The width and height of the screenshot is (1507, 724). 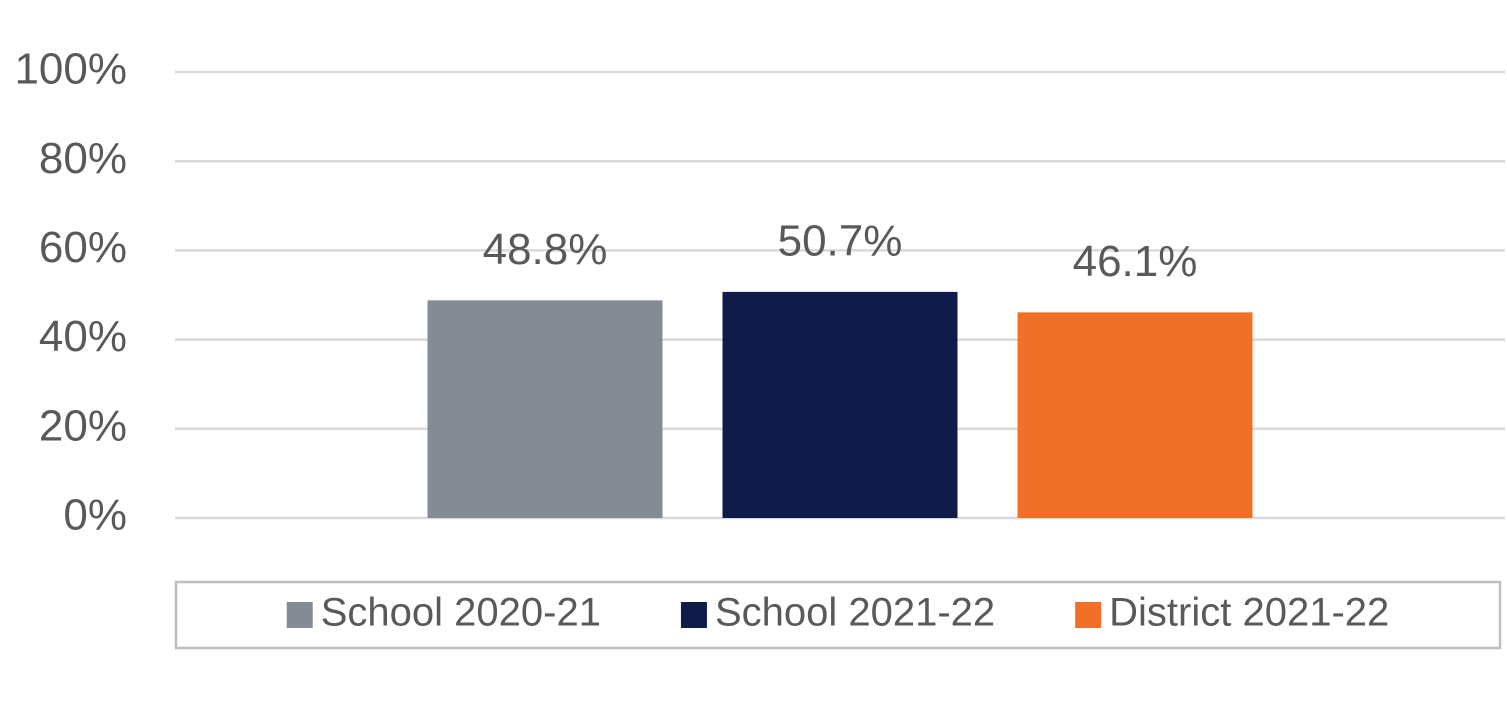 I want to click on legend-label: District 2021-22, so click(x=1249, y=613).